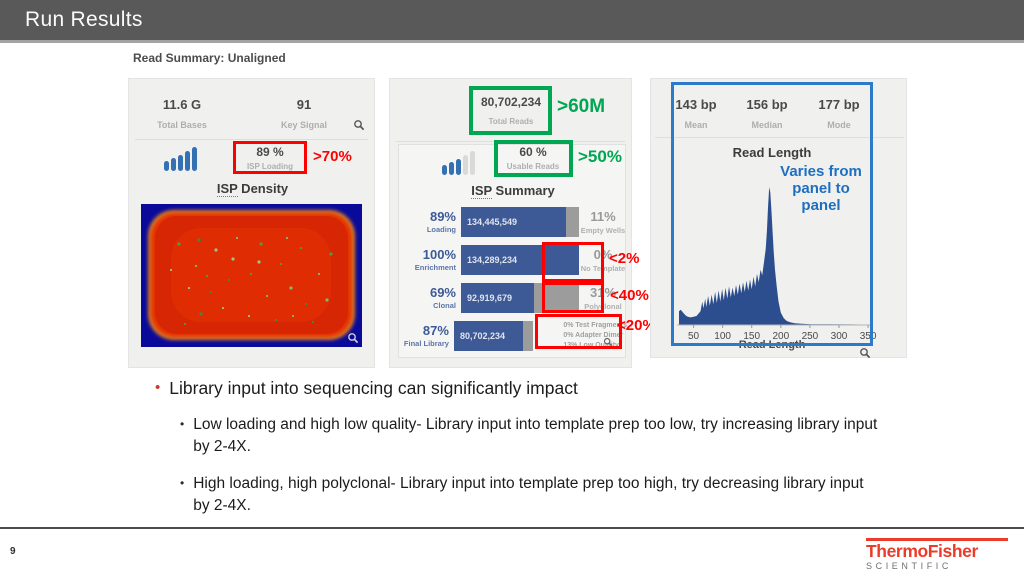 This screenshot has width=1024, height=575. I want to click on thermofisher-logo: ThermoFisher SCIENTIFIC, so click(939, 554).